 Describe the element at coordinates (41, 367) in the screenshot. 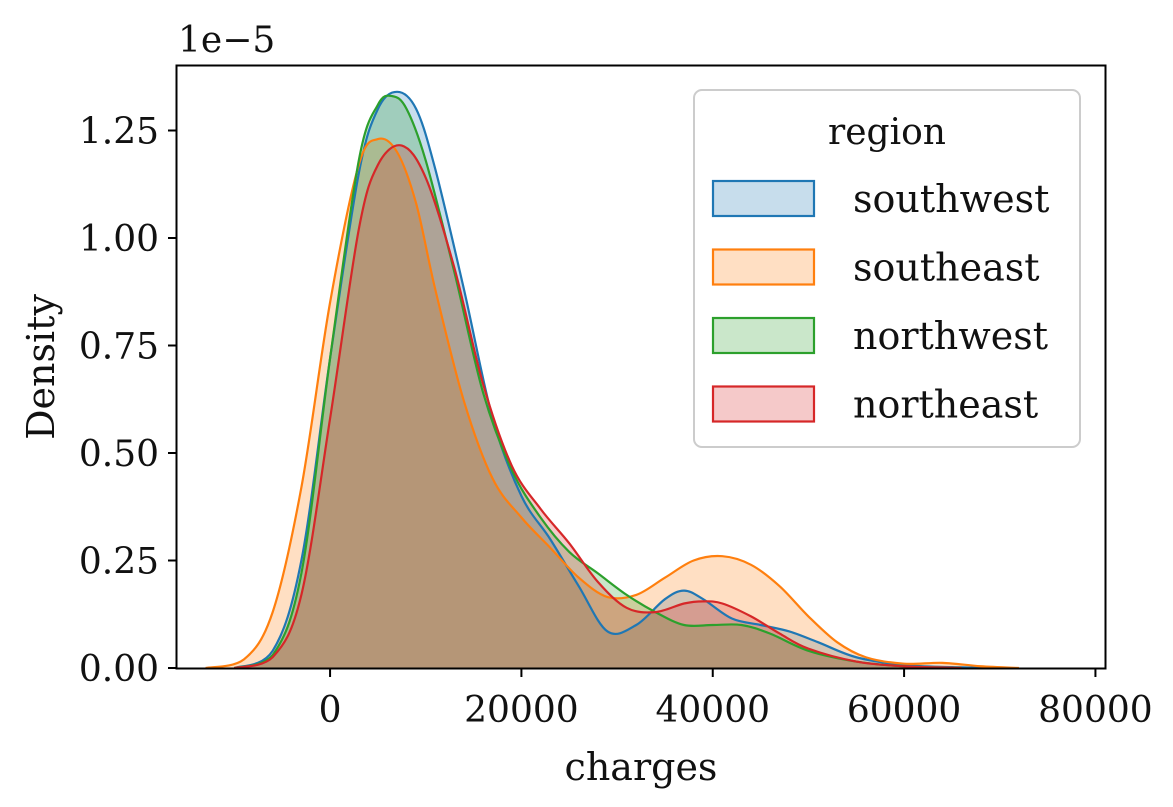

I see `y-axis-title: Density` at that location.